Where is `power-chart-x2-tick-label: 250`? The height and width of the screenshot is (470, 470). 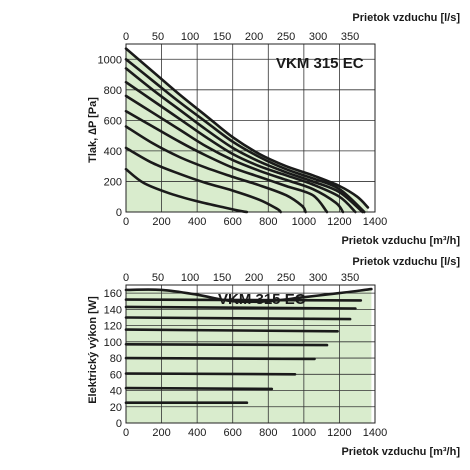
power-chart-x2-tick-label: 250 is located at coordinates (286, 278).